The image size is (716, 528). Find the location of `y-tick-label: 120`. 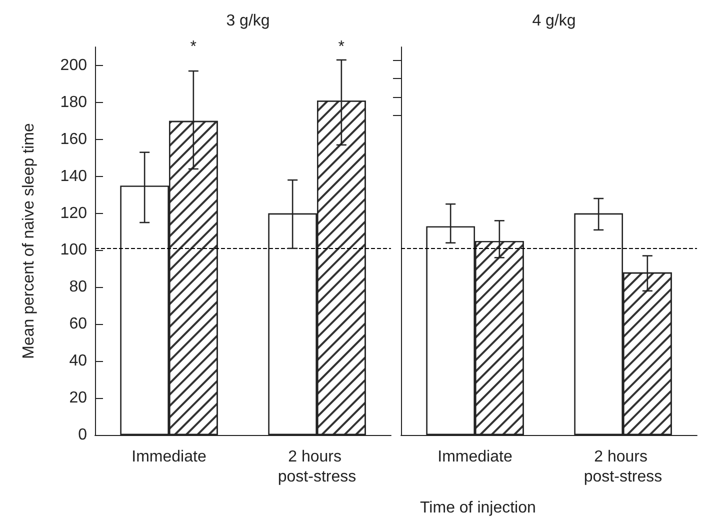

y-tick-label: 120 is located at coordinates (74, 213).